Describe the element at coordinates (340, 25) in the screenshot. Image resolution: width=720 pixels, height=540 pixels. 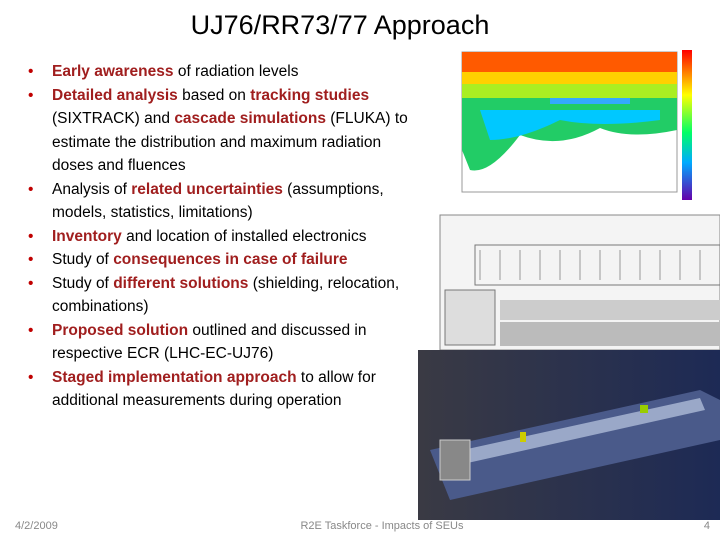
I see `slide-title: UJ76/RR73/77 Approach` at that location.